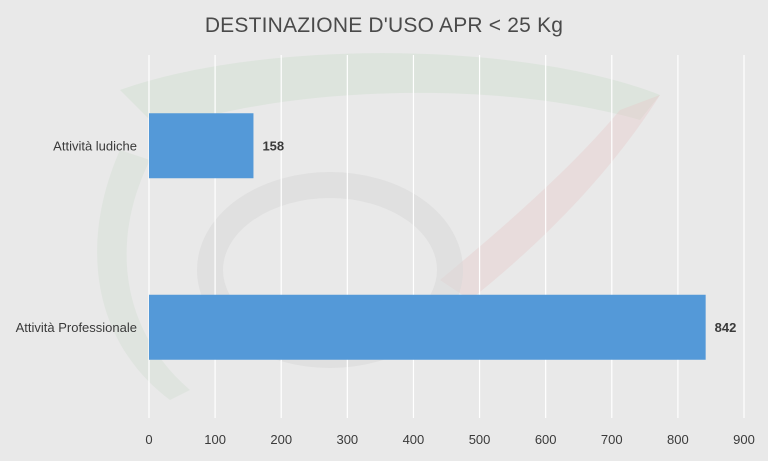  What do you see at coordinates (726, 327) in the screenshot?
I see `data-label-1: 842` at bounding box center [726, 327].